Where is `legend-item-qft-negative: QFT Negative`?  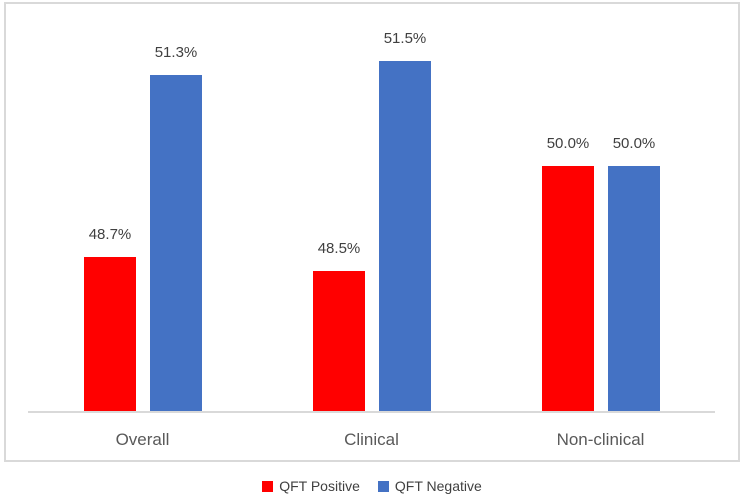 legend-item-qft-negative: QFT Negative is located at coordinates (429, 486).